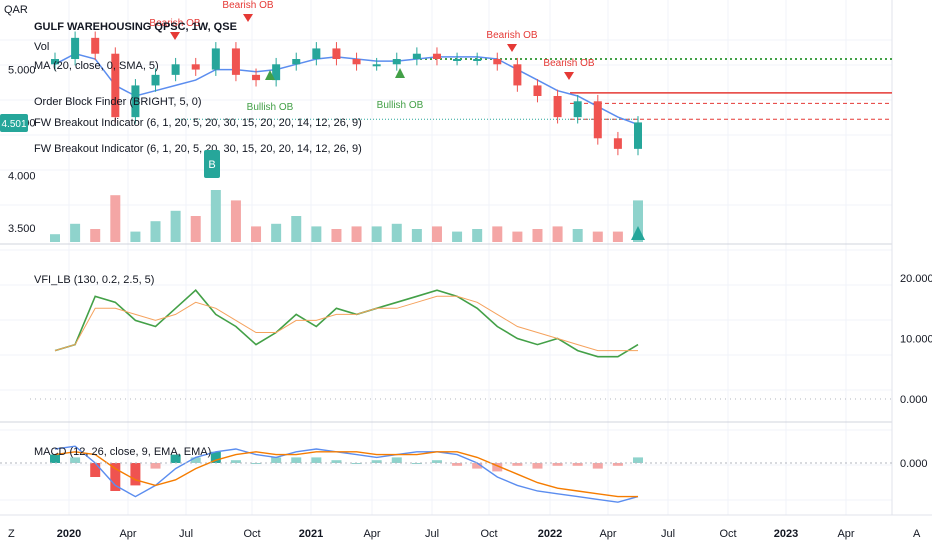  What do you see at coordinates (550, 534) in the screenshot?
I see `time-tick-label: 2022` at bounding box center [550, 534].